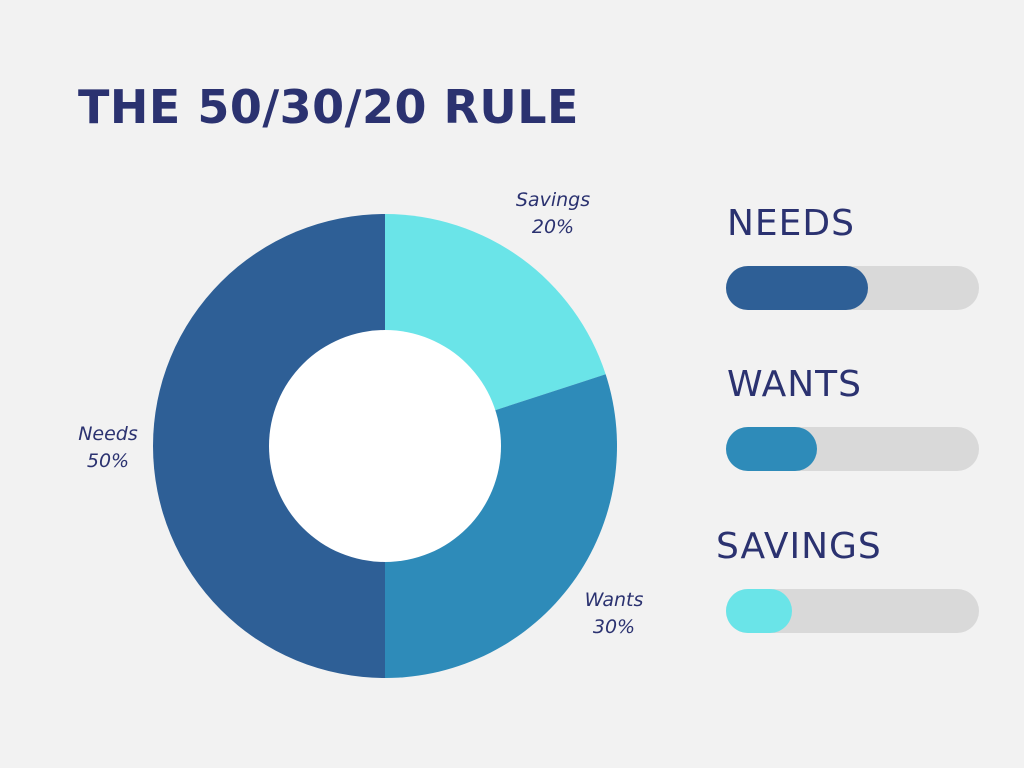 The height and width of the screenshot is (768, 1024). Describe the element at coordinates (614, 600) in the screenshot. I see `slice-name-wants: Wants` at that location.